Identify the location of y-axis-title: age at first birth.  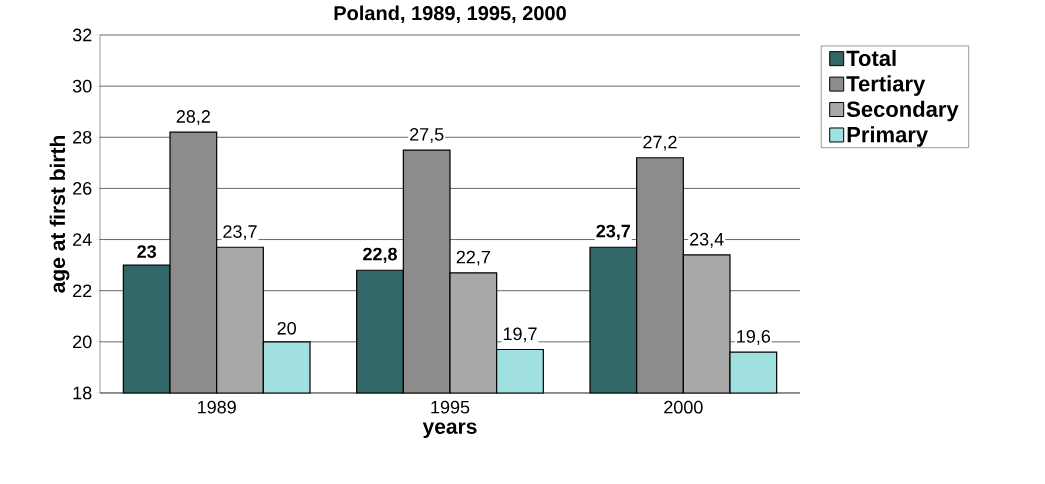
(59, 214).